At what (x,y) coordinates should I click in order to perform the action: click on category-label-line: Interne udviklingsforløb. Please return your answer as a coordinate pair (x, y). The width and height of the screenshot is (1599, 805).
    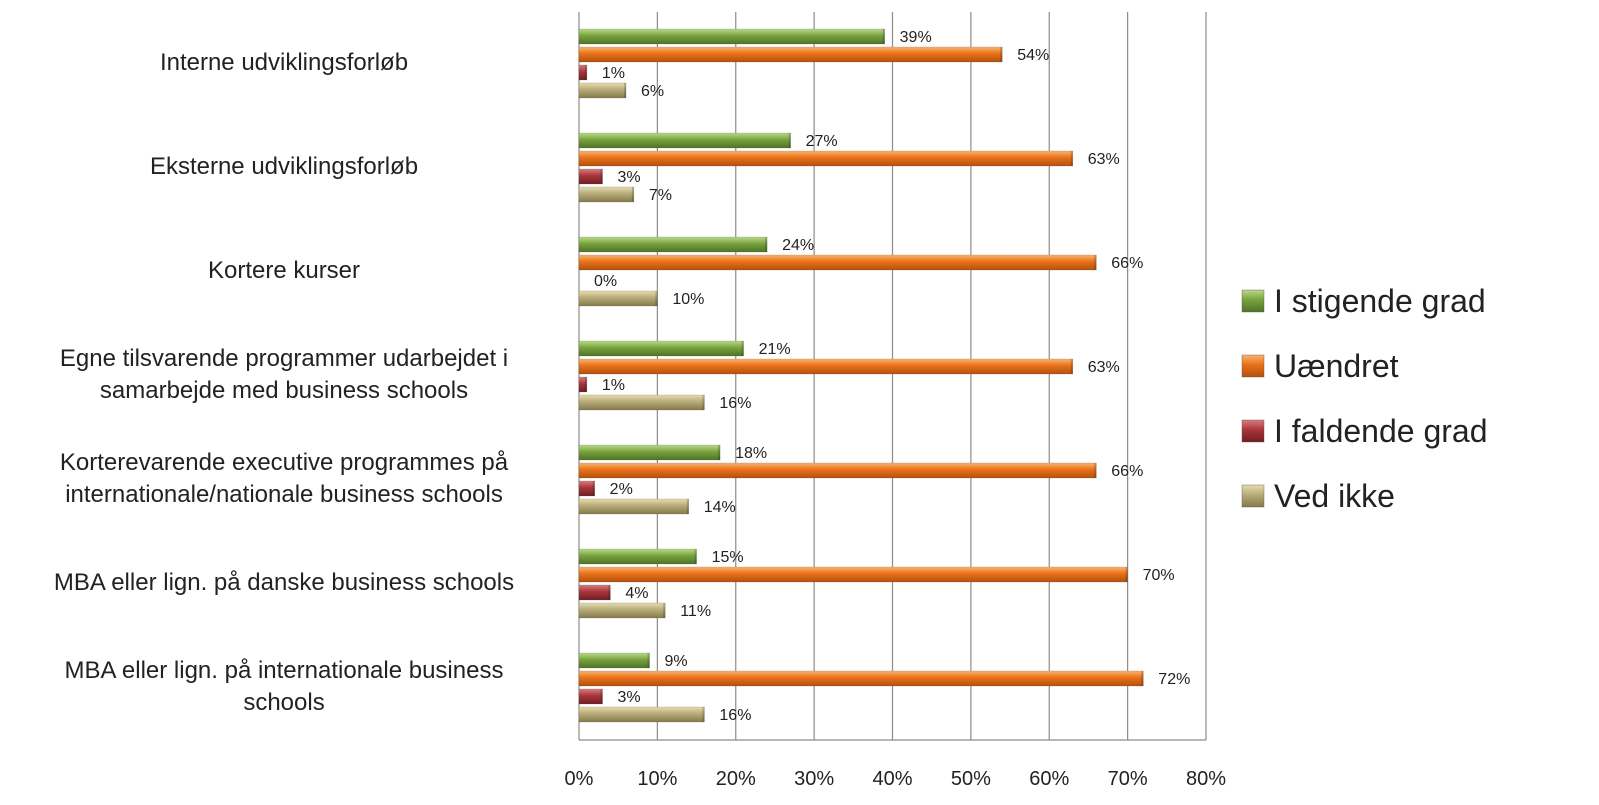
    Looking at the image, I should click on (284, 62).